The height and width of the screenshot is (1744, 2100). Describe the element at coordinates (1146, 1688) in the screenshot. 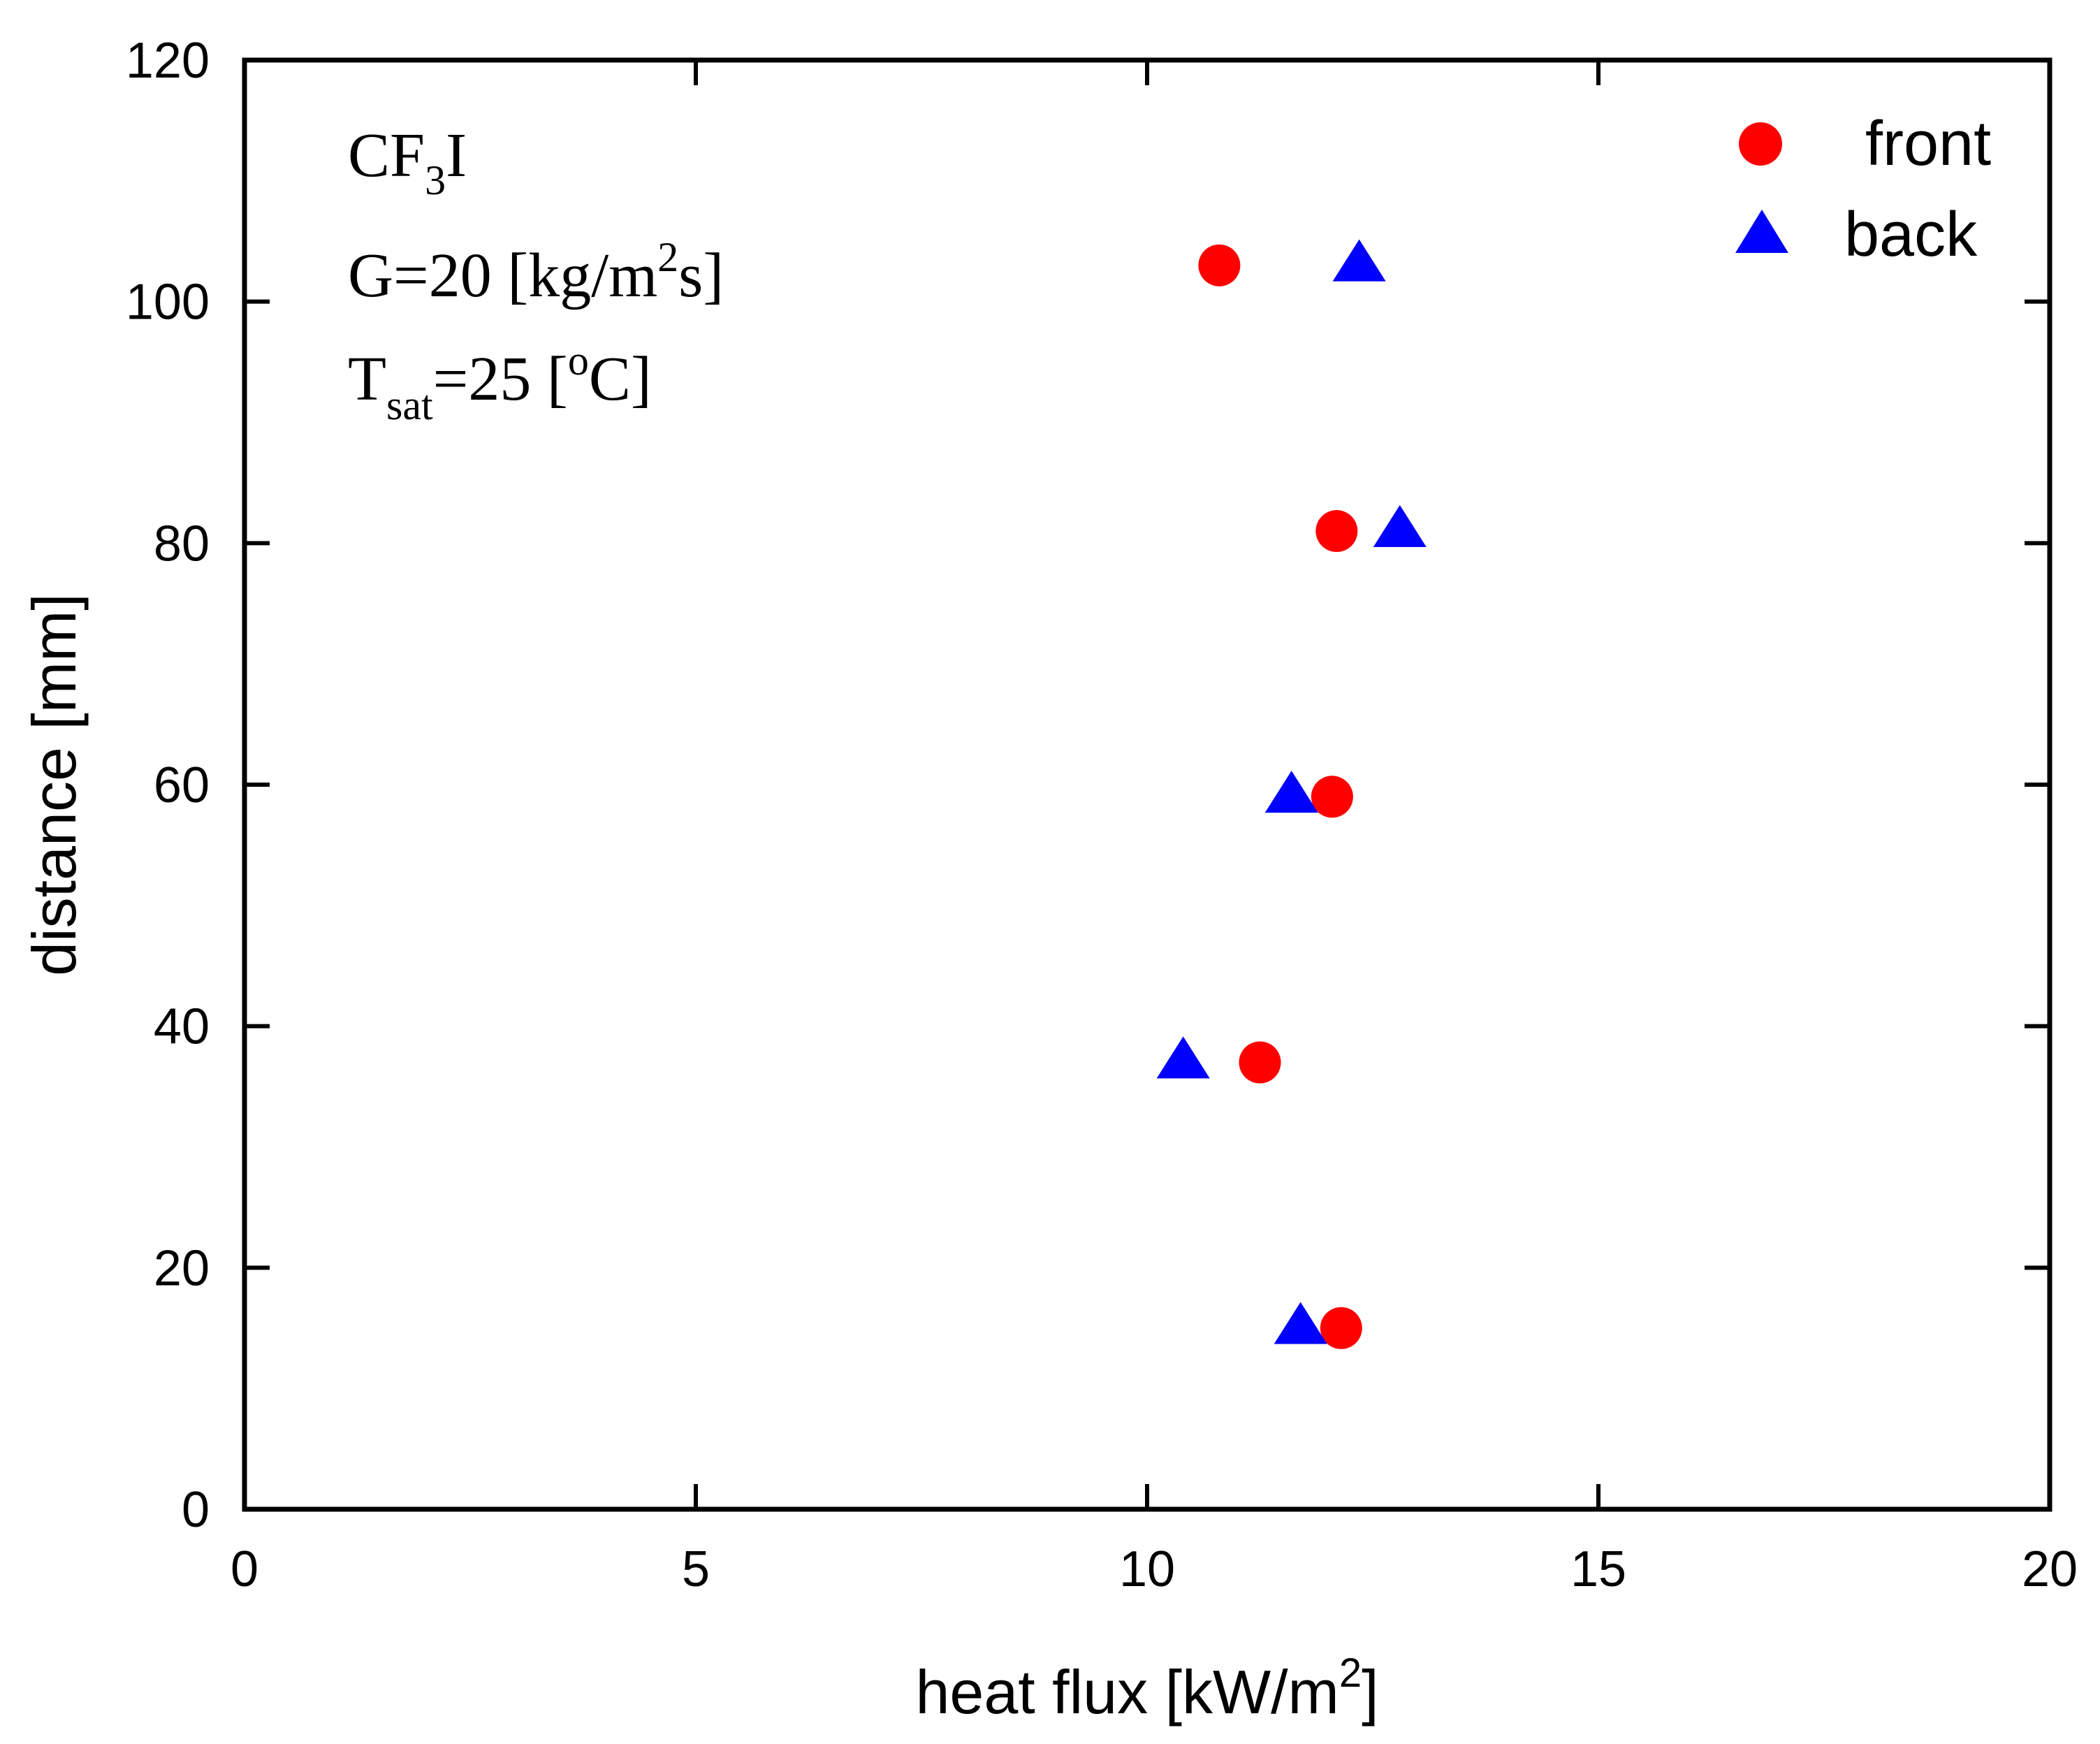

I see `x-axis-title: heat flux [kW/m2]` at that location.